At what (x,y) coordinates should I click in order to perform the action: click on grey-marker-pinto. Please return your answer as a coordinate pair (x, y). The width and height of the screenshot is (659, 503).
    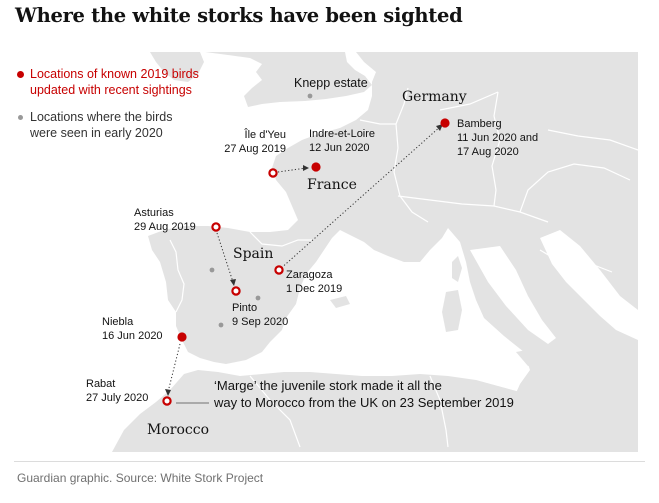
    Looking at the image, I should click on (258, 298).